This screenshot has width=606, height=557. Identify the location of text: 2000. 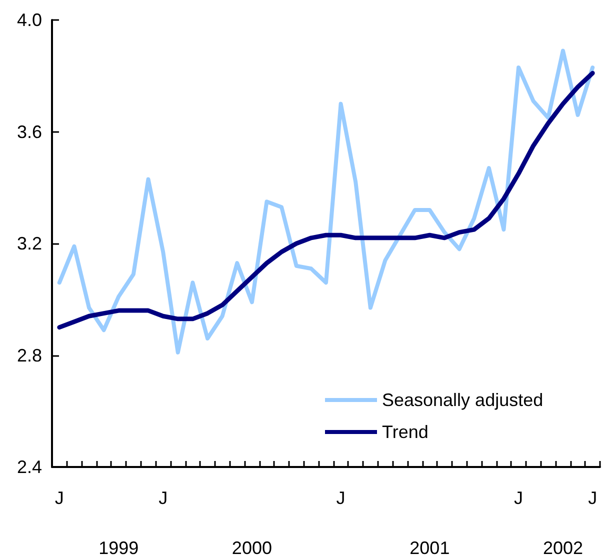
(252, 547).